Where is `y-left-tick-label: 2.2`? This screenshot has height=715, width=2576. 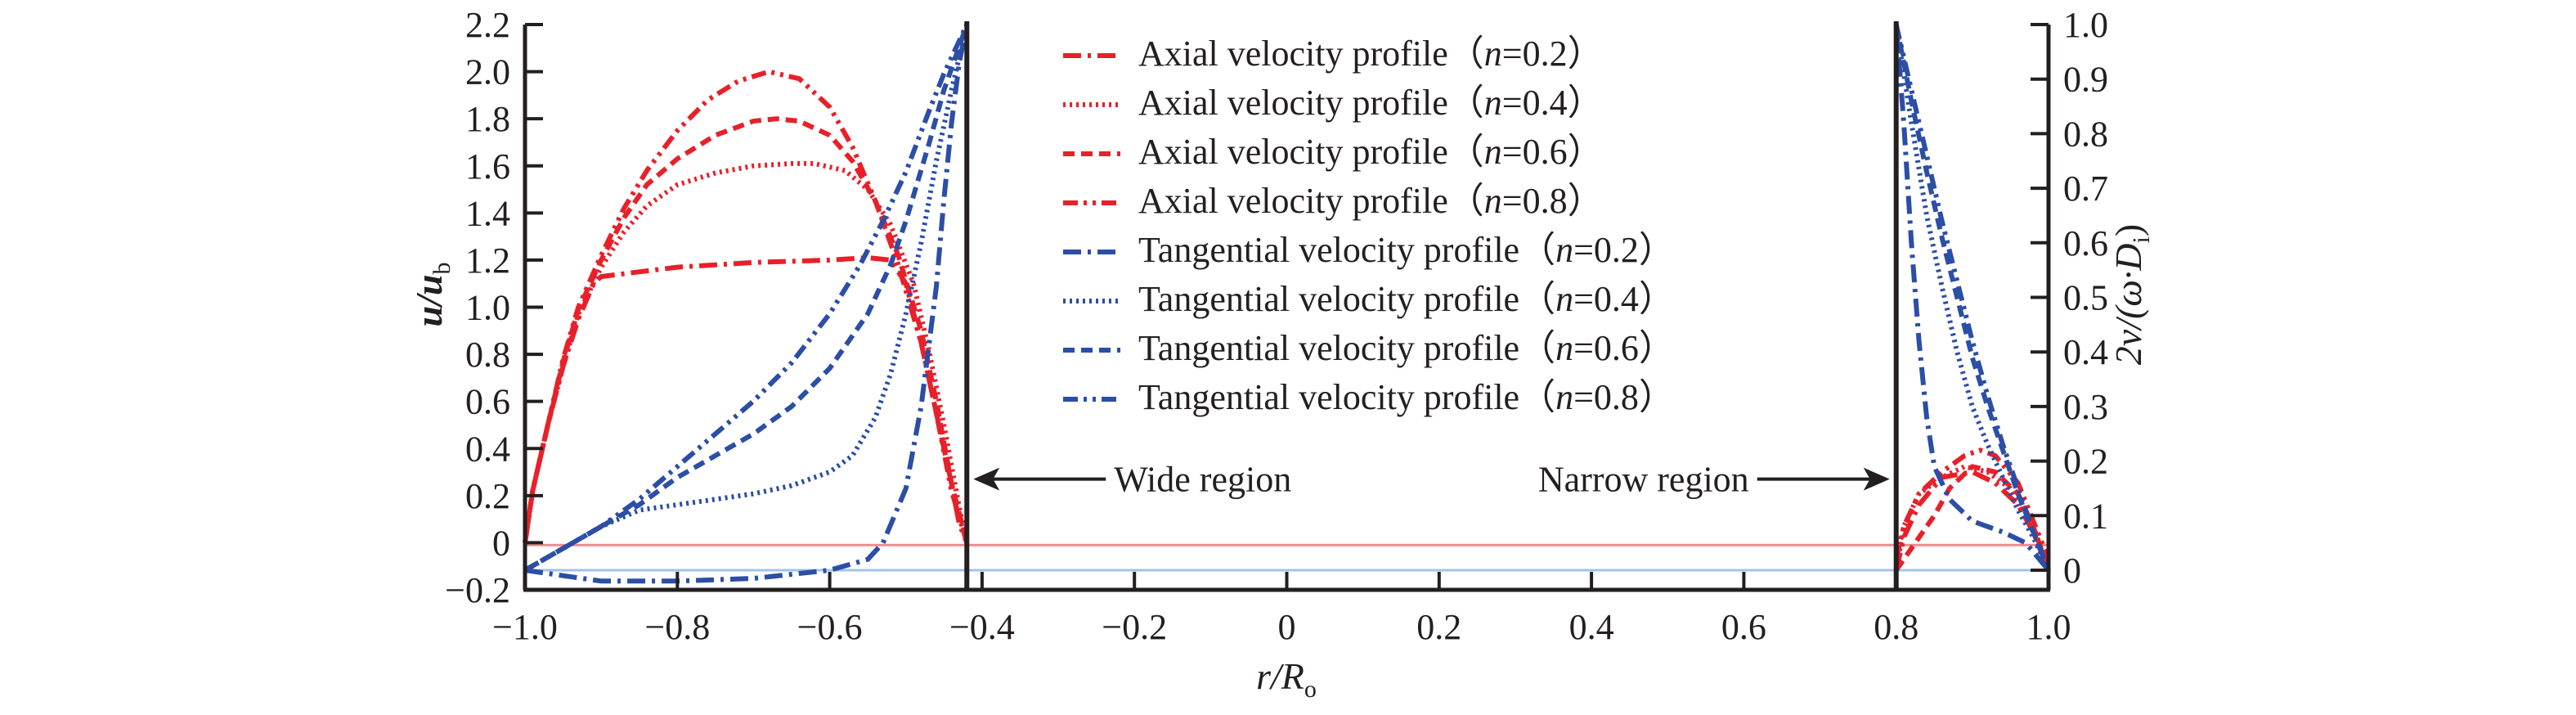 y-left-tick-label: 2.2 is located at coordinates (488, 25).